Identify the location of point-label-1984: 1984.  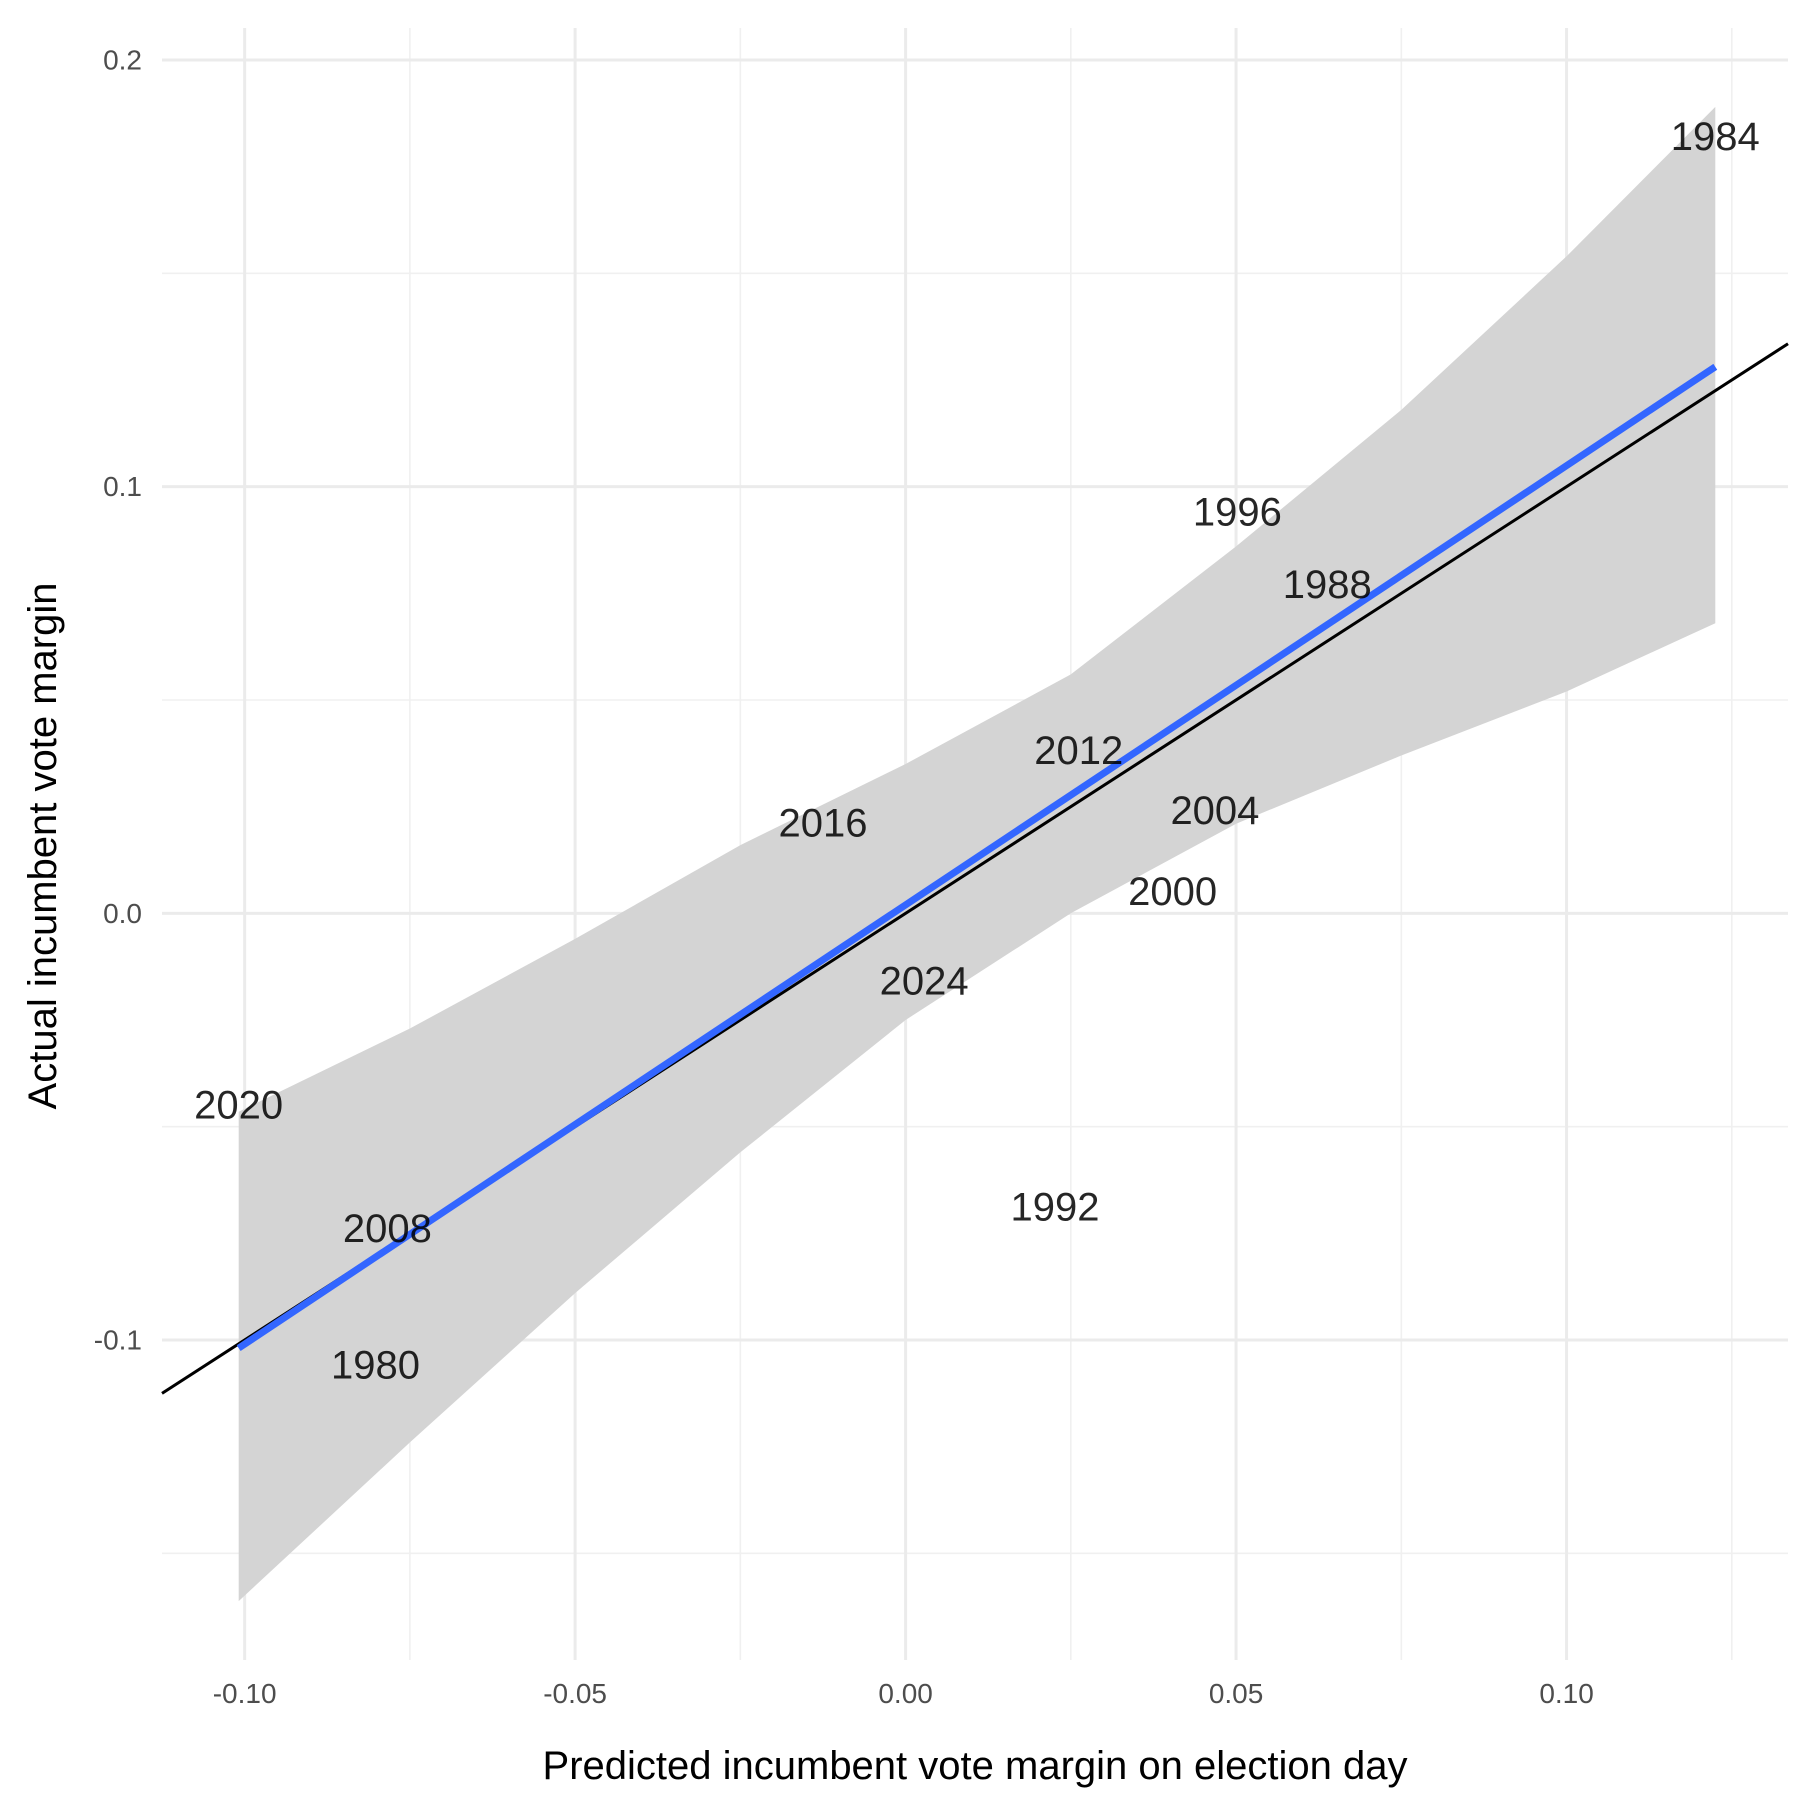
(1715, 137).